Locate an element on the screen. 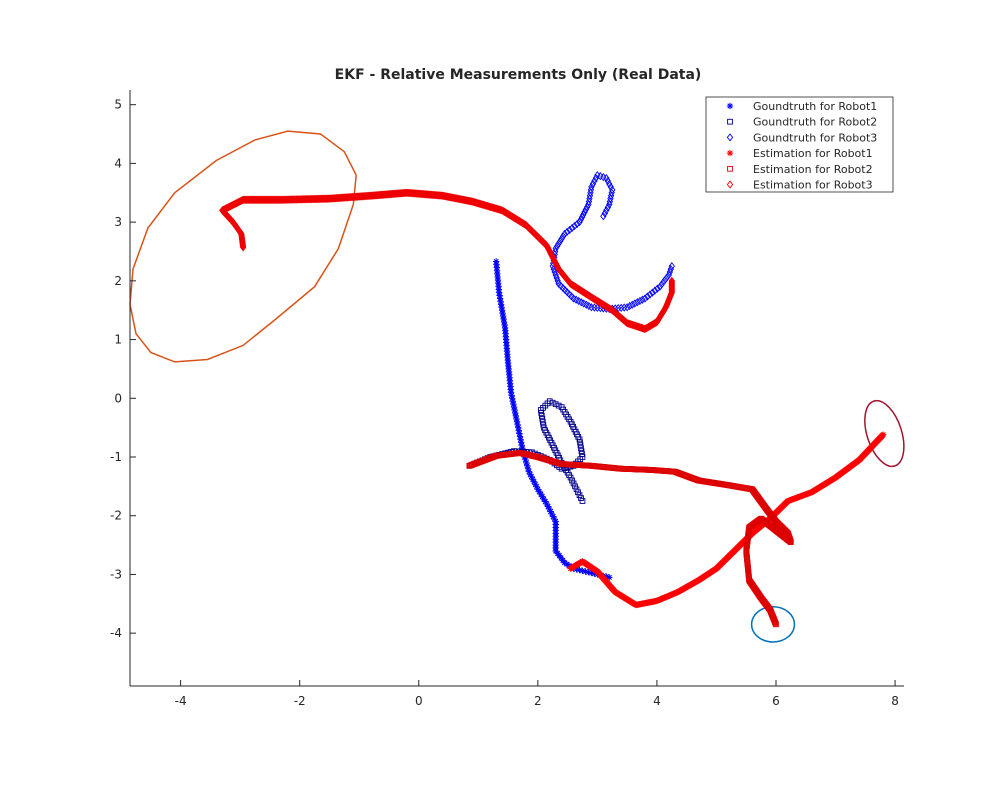  x-tick-label: 2 is located at coordinates (538, 701).